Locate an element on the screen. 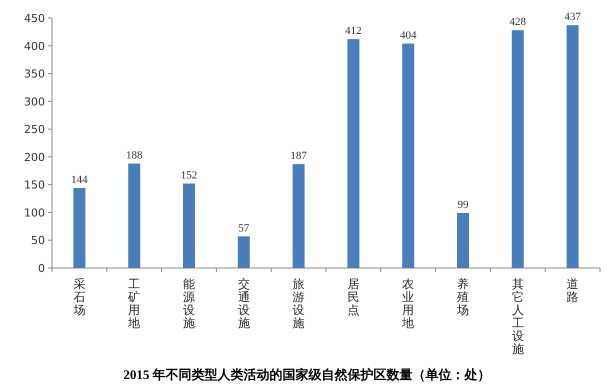  y-tick-label: 0 is located at coordinates (41, 268).